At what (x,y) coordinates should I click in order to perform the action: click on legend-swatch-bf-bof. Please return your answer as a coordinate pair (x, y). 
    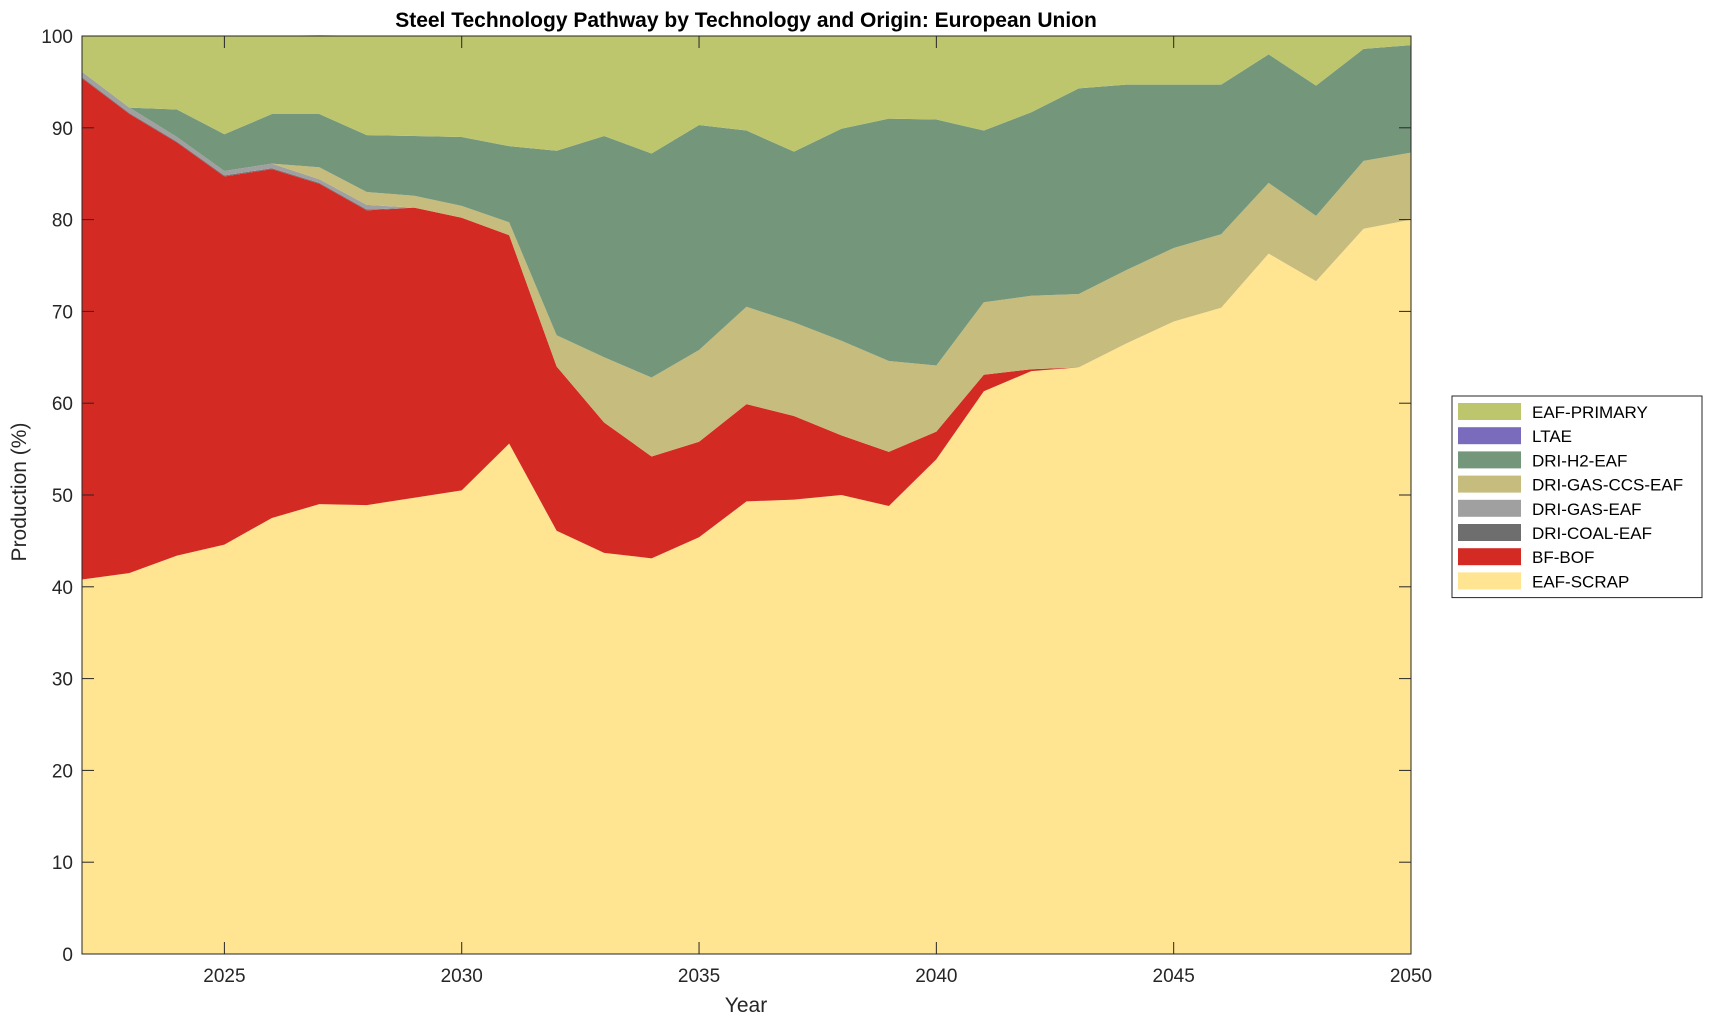
    Looking at the image, I should click on (1489, 557).